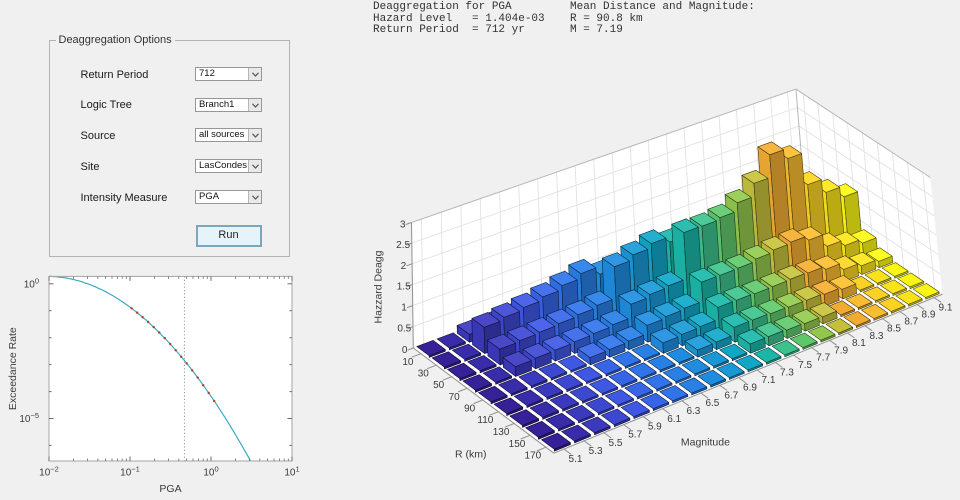 The width and height of the screenshot is (960, 500). I want to click on svg-text: Exceedance Rate, so click(13, 368).